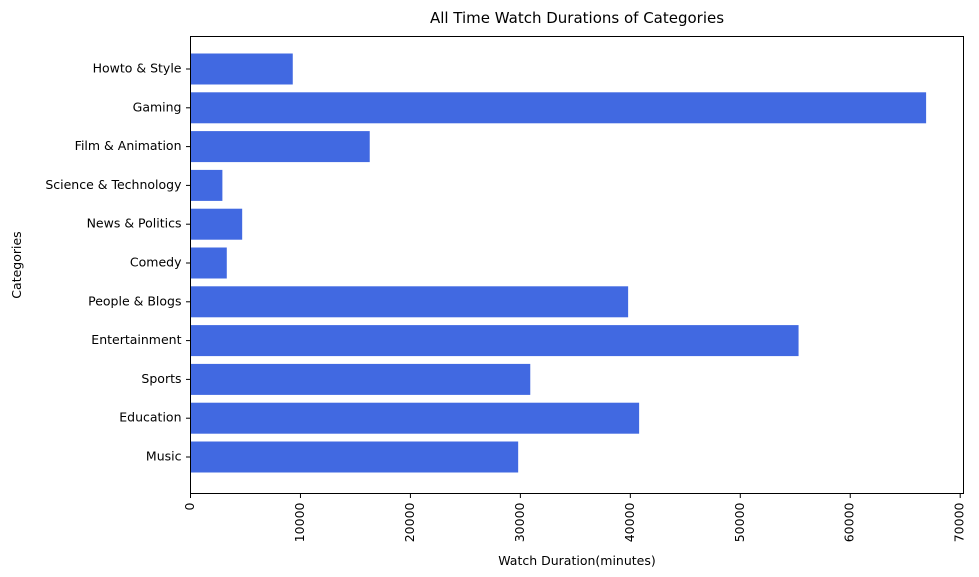 The width and height of the screenshot is (979, 577). What do you see at coordinates (208, 263) in the screenshot?
I see `bar-comedy` at bounding box center [208, 263].